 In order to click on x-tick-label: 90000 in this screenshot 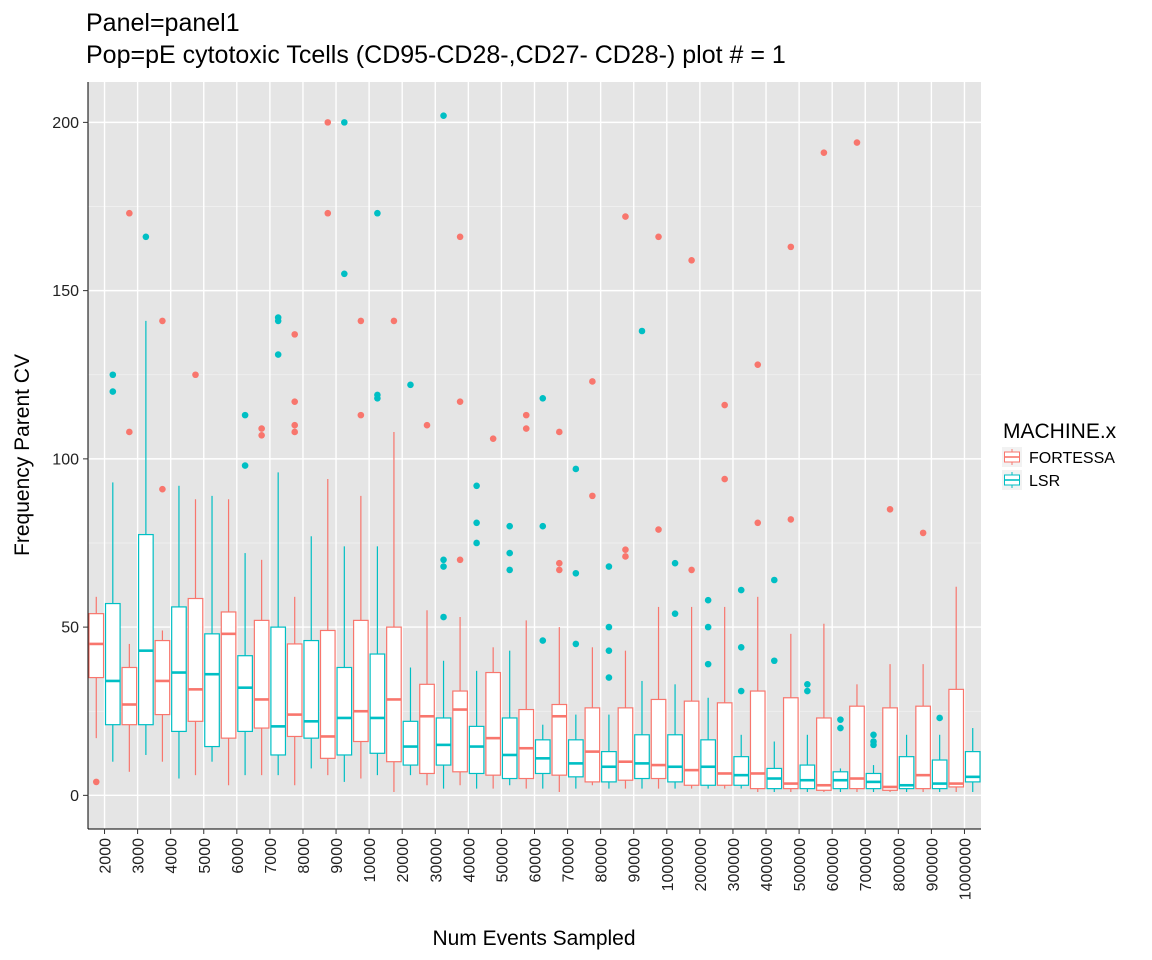, I will do `click(635, 860)`.